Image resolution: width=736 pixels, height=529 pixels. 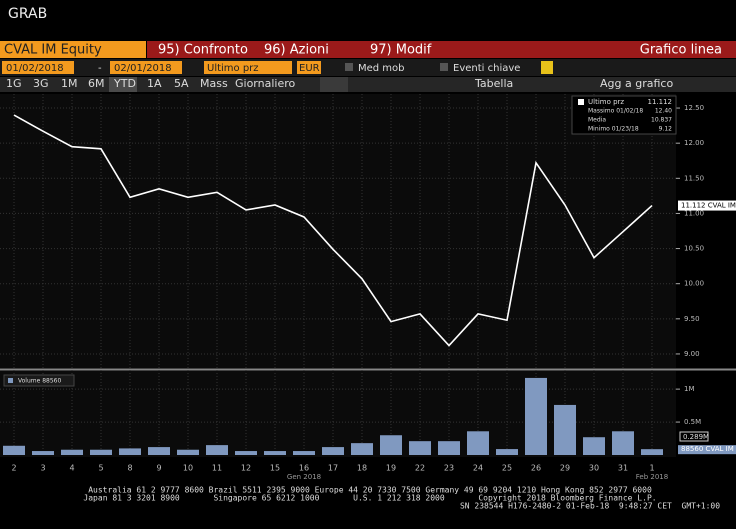 I want to click on period-button: 1G, so click(x=14, y=83).